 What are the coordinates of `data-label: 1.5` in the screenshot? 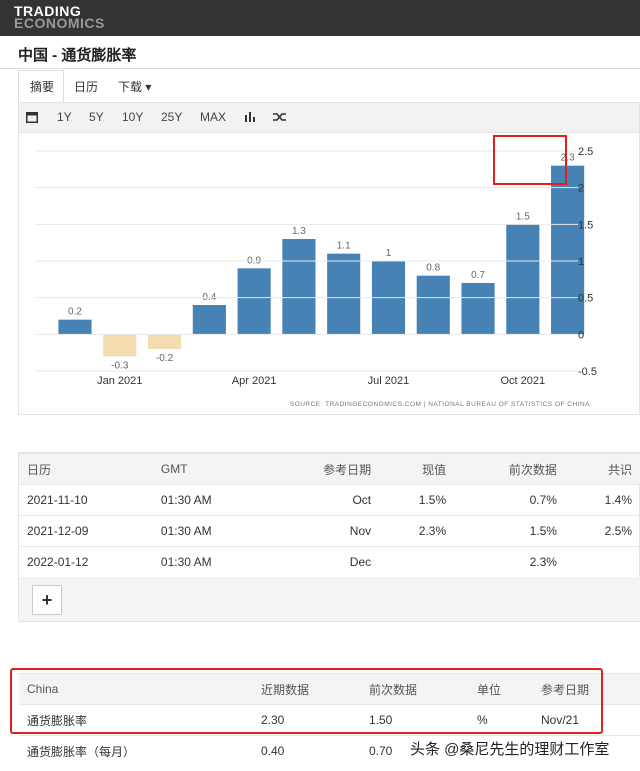 It's located at (523, 216).